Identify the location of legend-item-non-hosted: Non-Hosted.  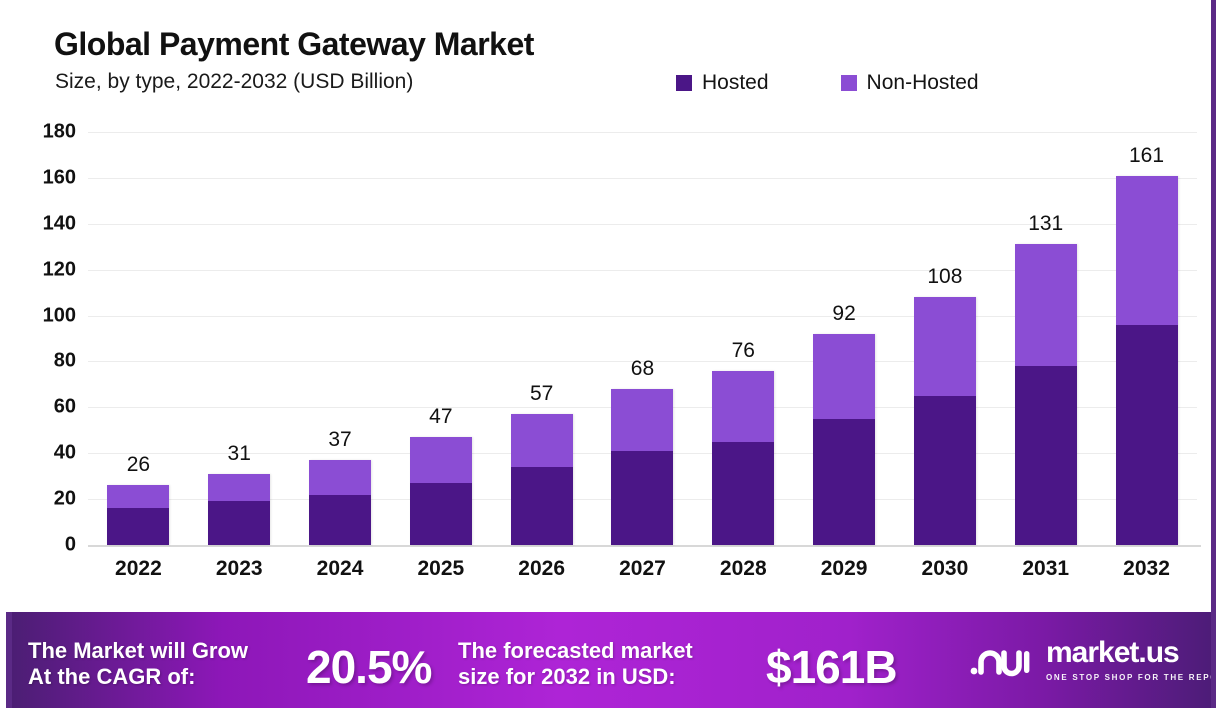
(909, 83).